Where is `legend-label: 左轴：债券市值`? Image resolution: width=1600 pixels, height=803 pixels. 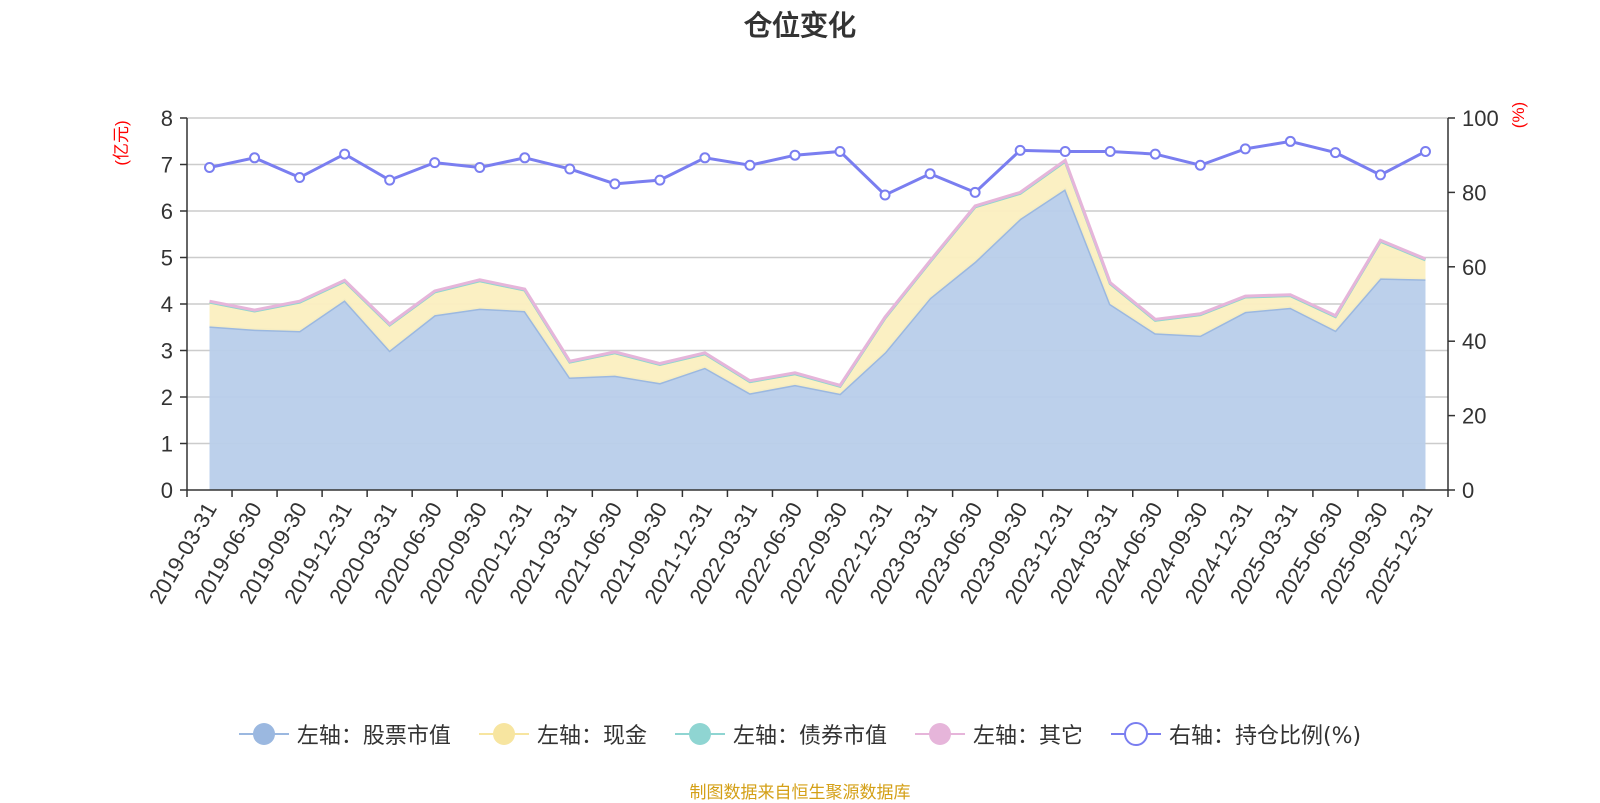 legend-label: 左轴：债券市值 is located at coordinates (809, 736).